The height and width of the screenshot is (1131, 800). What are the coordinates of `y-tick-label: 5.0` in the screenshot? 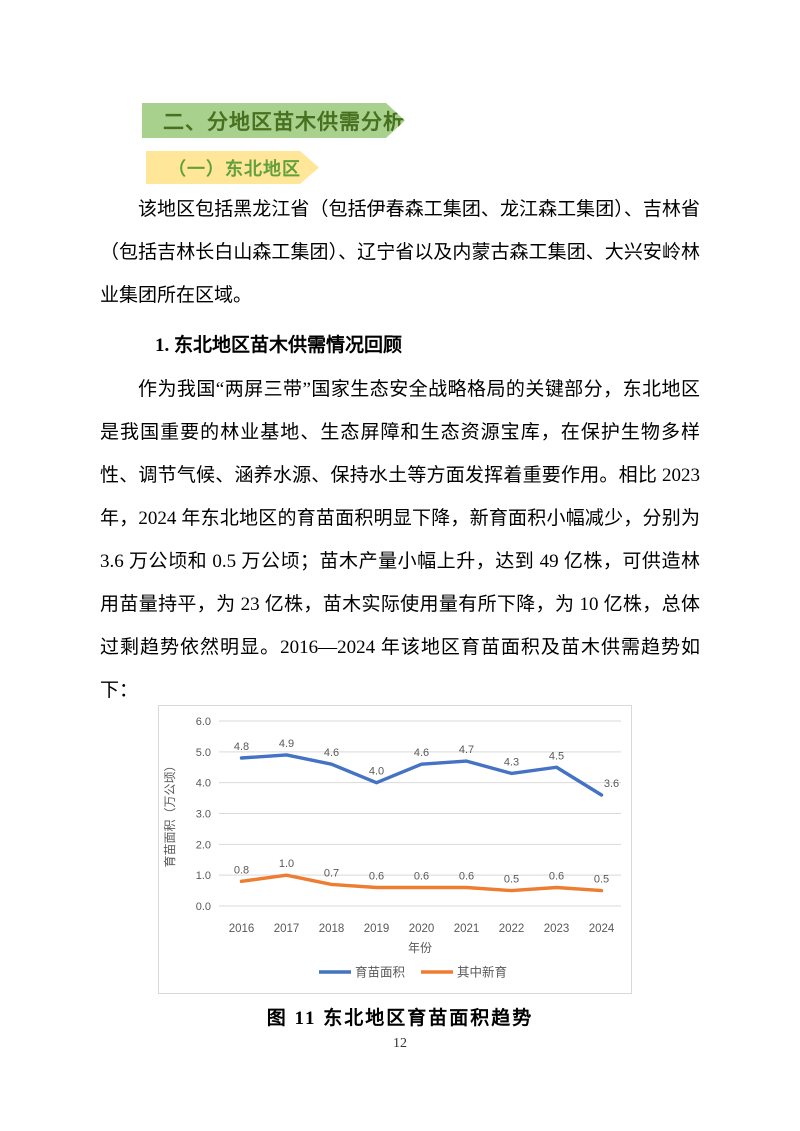 It's located at (203, 753).